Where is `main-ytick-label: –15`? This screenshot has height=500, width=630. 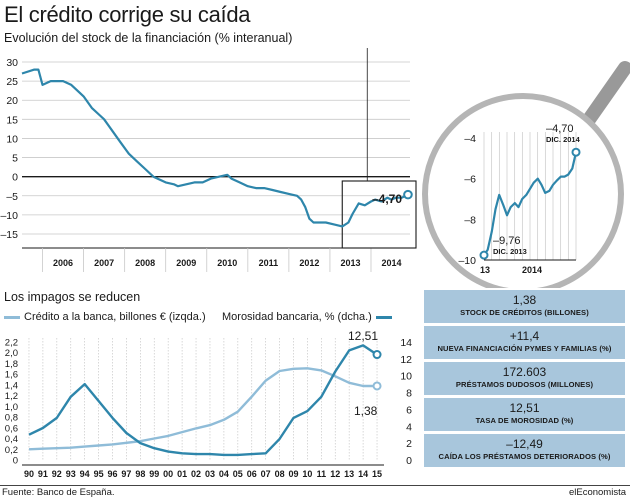 main-ytick-label: –15 is located at coordinates (9, 235).